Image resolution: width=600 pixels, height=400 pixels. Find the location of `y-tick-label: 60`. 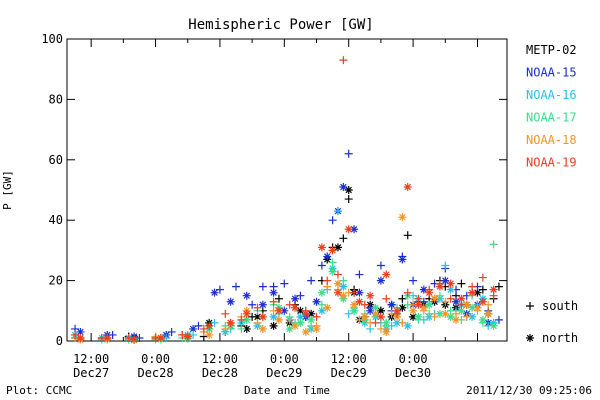

y-tick-label: 60 is located at coordinates (56, 160).